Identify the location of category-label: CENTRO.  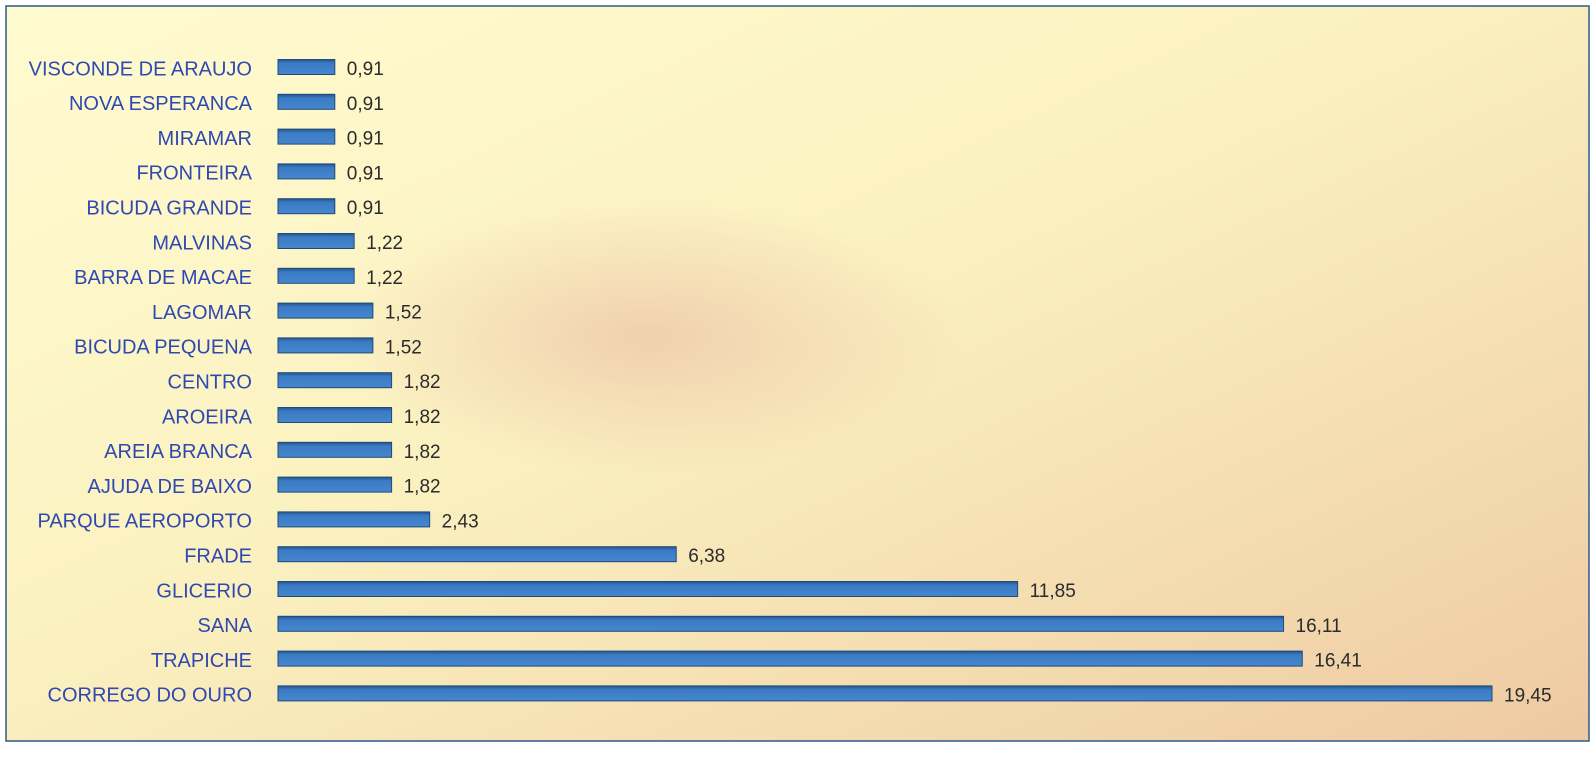
(210, 382).